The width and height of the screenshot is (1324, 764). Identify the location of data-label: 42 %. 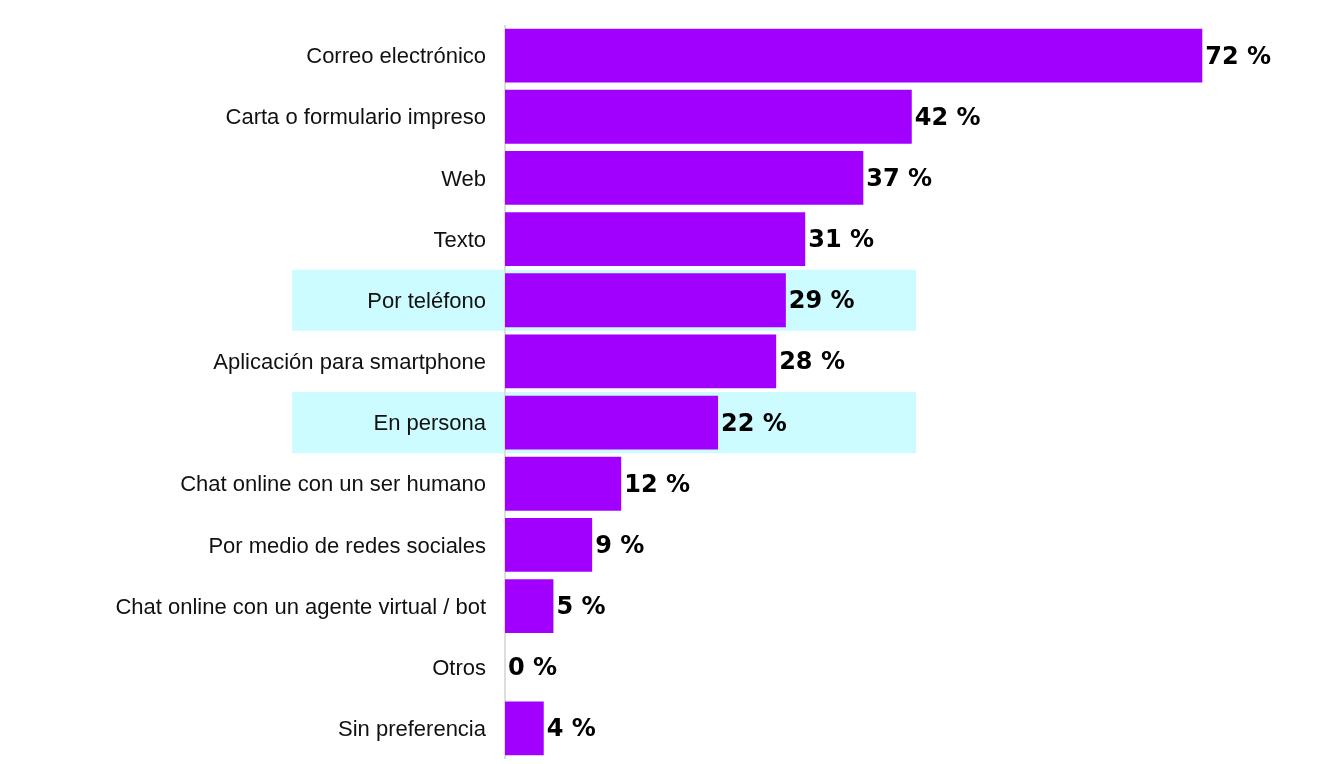
(947, 116).